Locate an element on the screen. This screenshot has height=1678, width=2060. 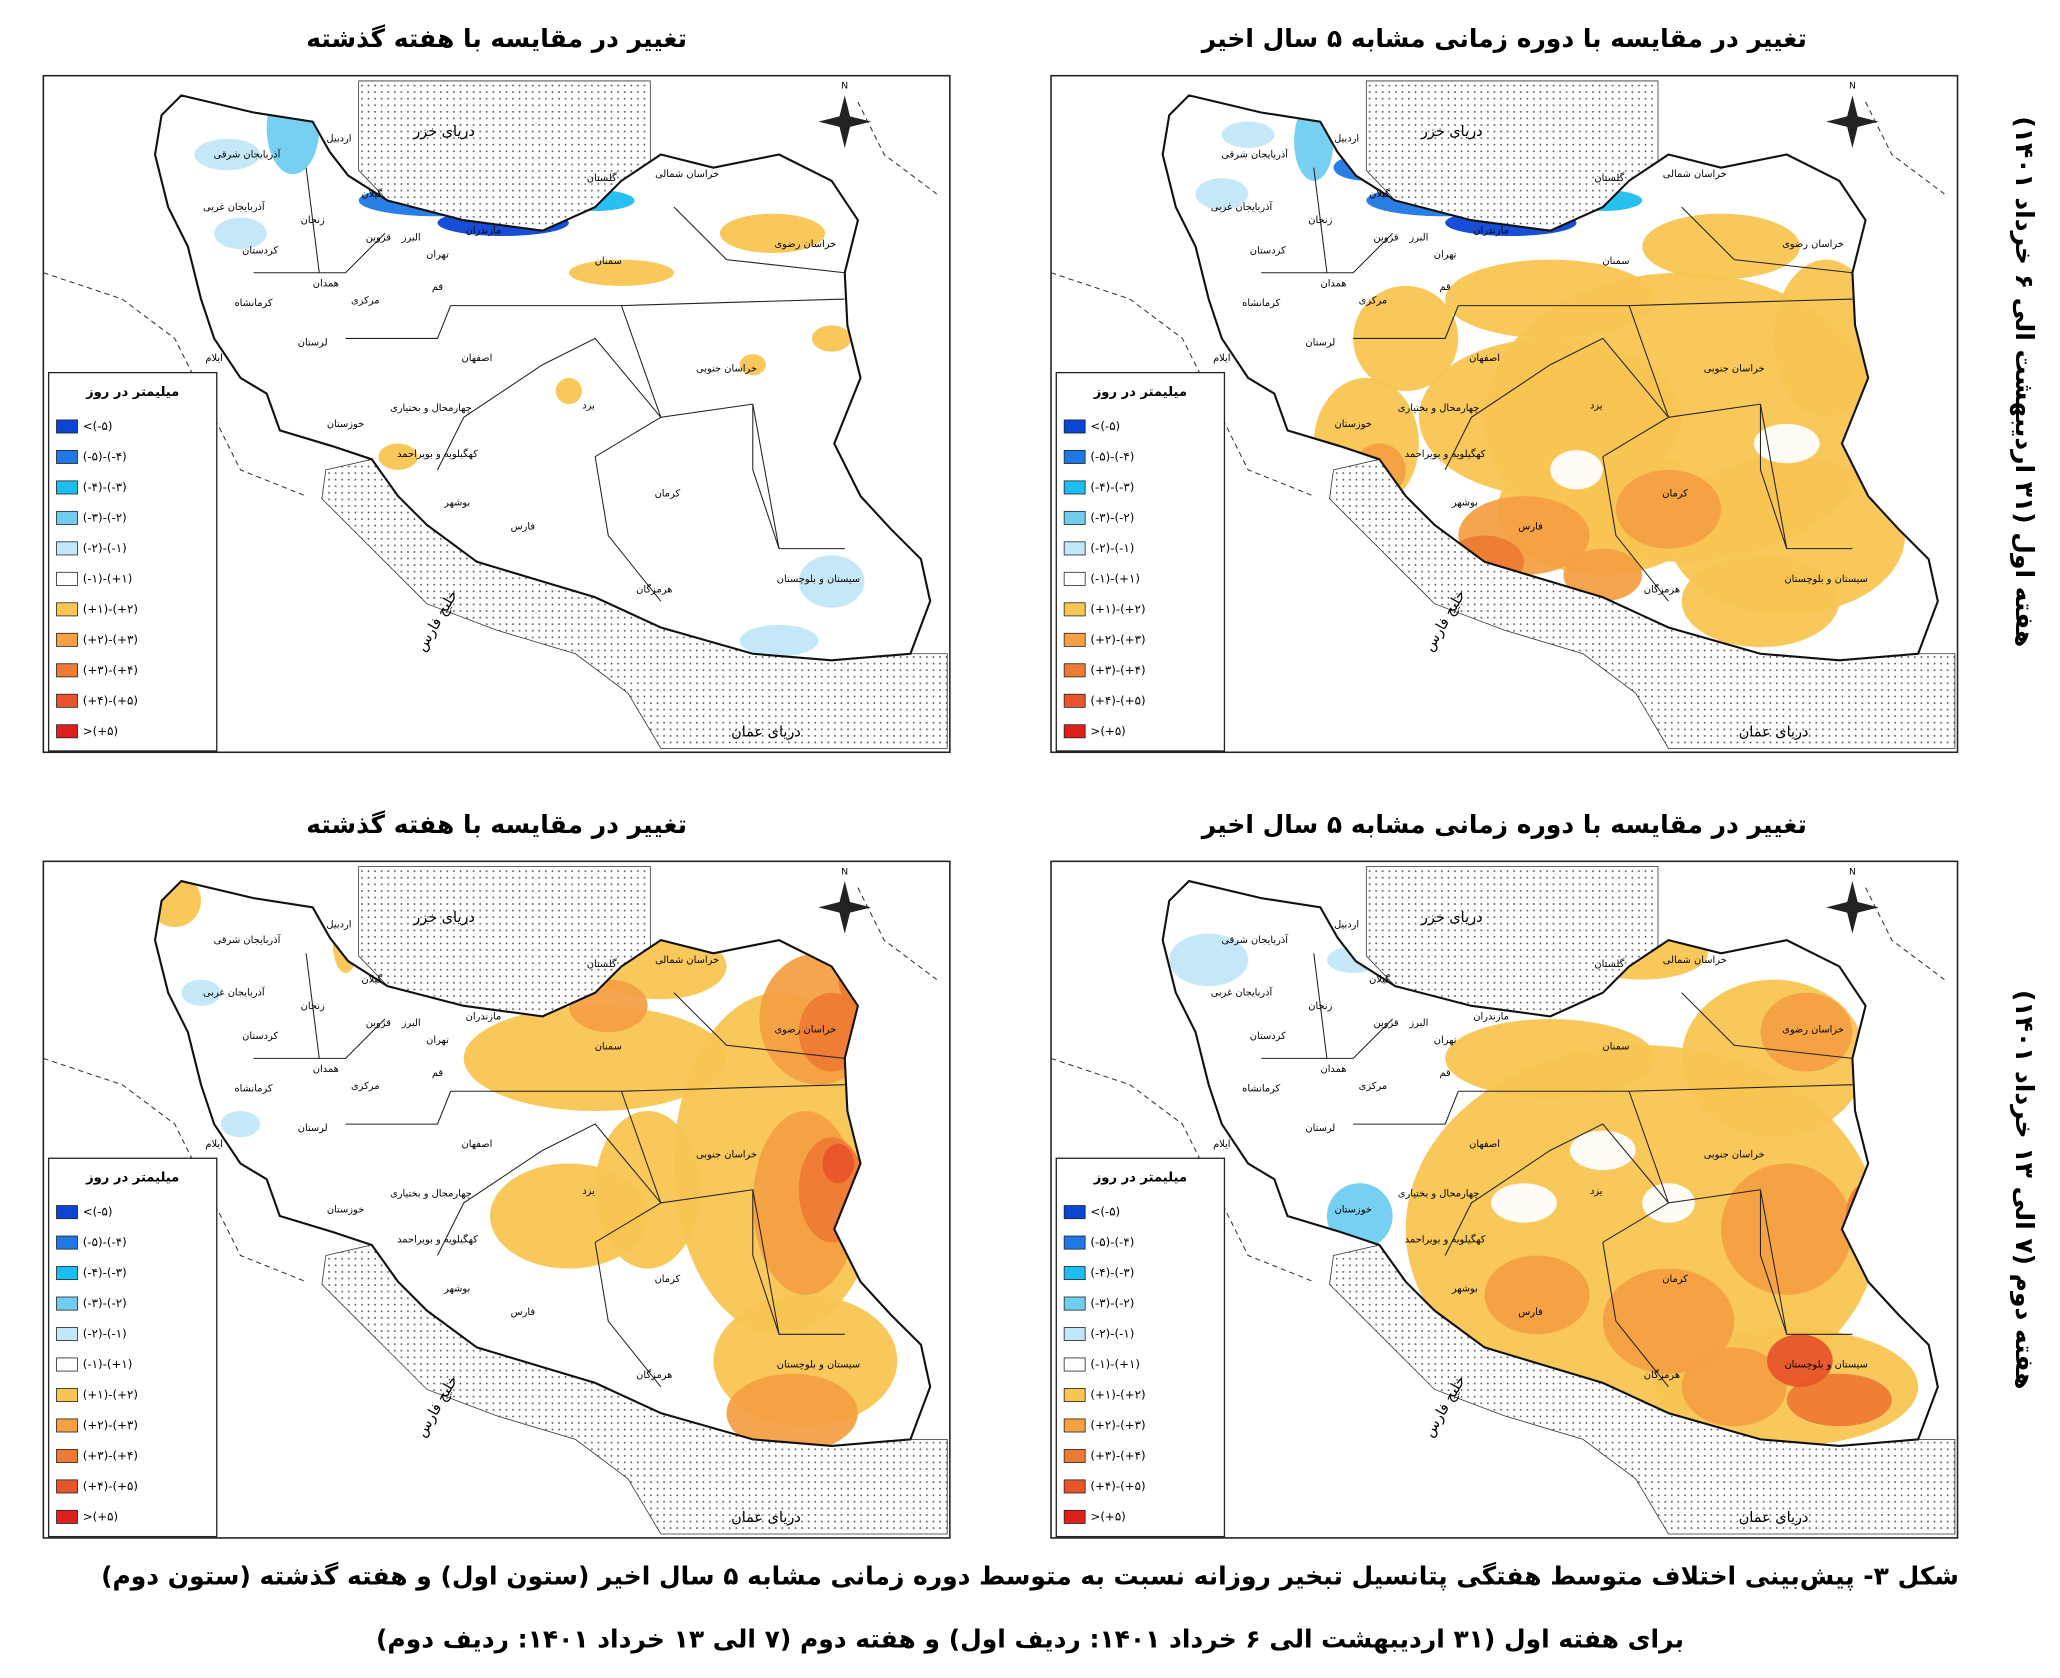
compass-label: N is located at coordinates (844, 871).